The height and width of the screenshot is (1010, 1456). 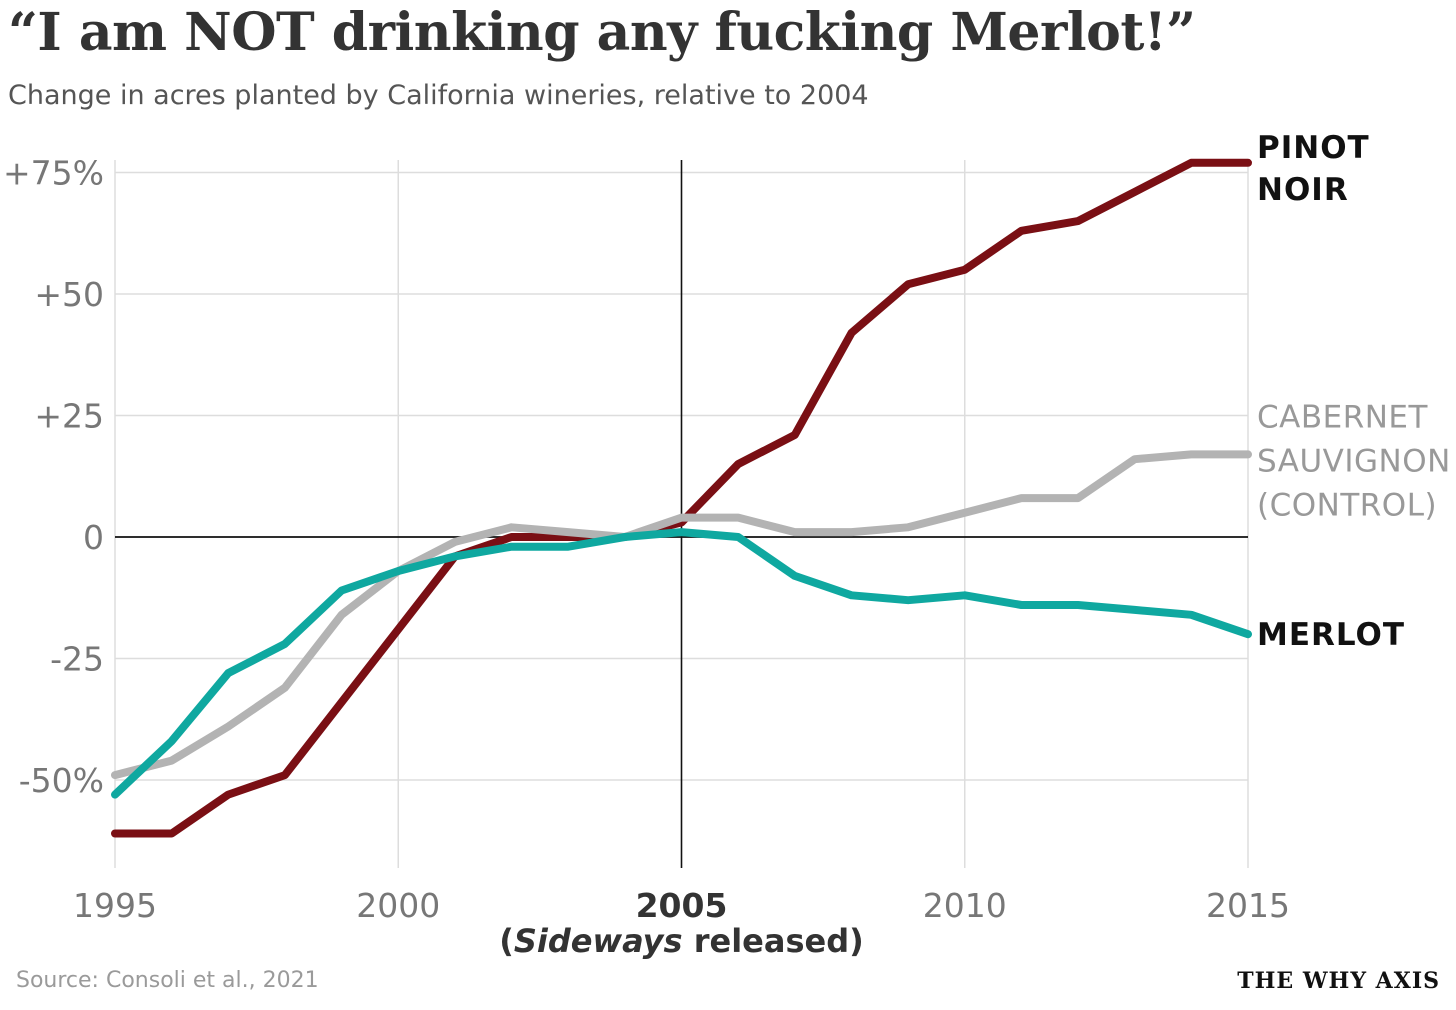 I want to click on x-tick-label: 2010, so click(x=965, y=905).